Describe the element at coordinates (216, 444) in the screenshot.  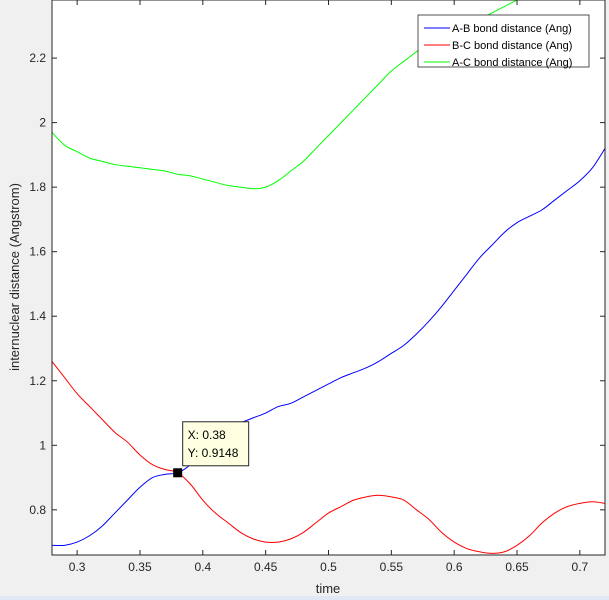
I see `datatip-box` at that location.